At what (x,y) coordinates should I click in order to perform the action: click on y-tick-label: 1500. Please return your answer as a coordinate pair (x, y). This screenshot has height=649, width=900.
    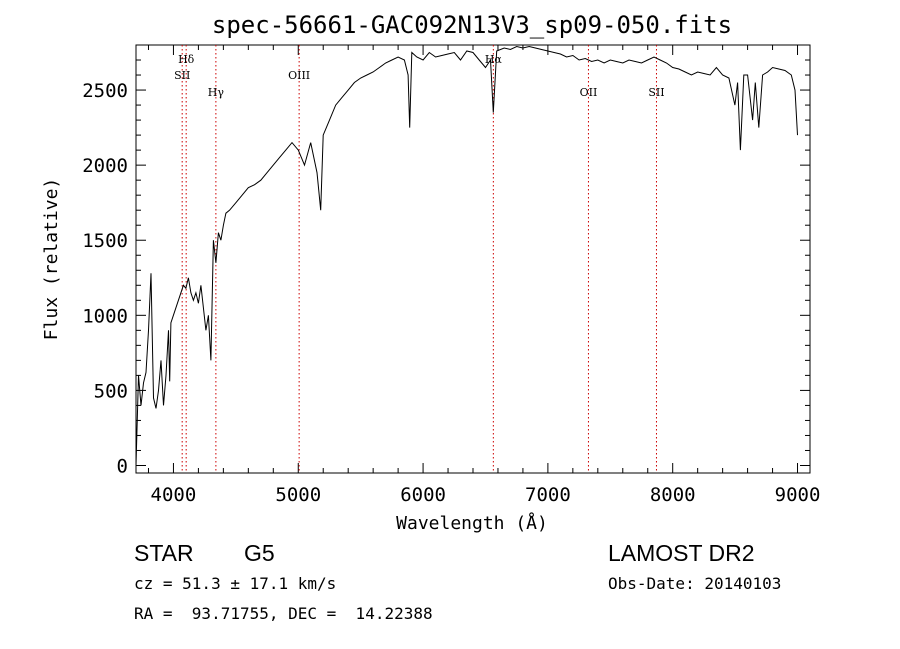
    Looking at the image, I should click on (105, 241).